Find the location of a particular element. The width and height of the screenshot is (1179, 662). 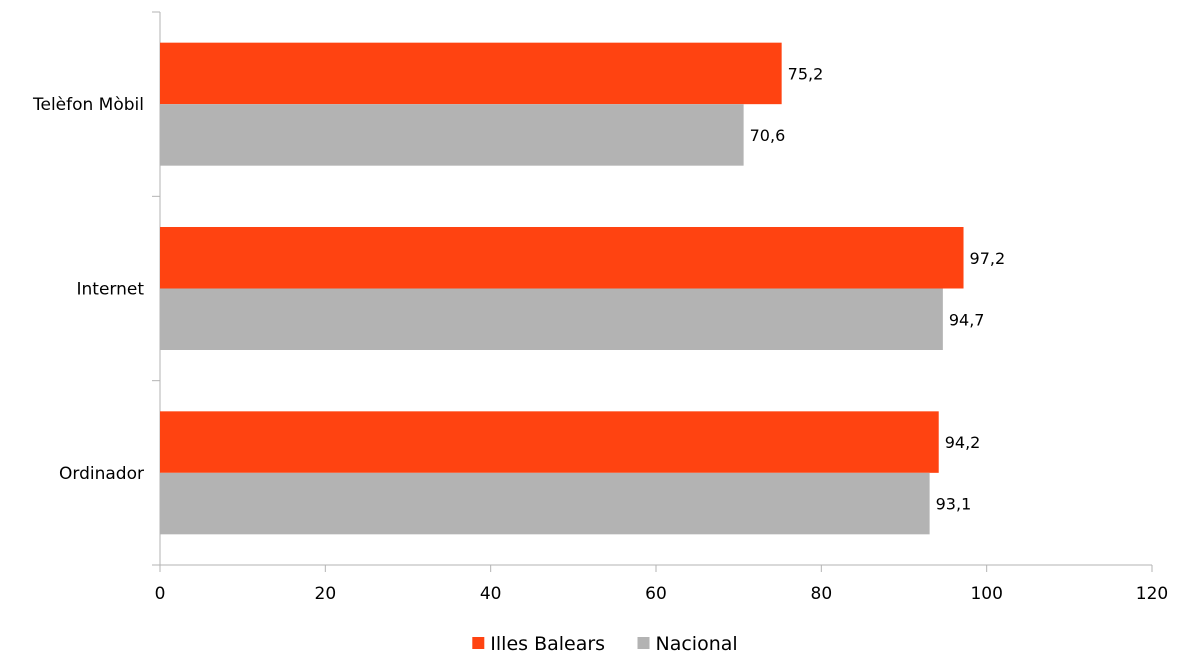

legend: Illes Balears Nacional is located at coordinates (605, 644).